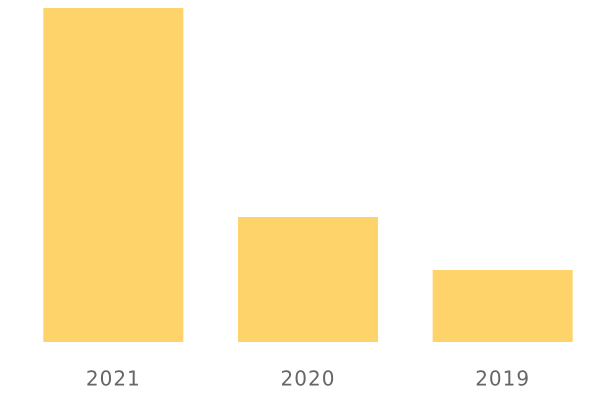  What do you see at coordinates (113, 379) in the screenshot?
I see `x-tick-label: 2021` at bounding box center [113, 379].